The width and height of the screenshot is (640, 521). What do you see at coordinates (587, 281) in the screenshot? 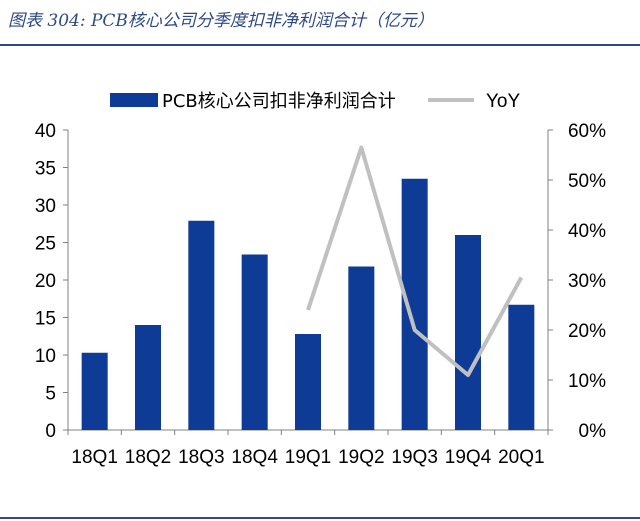
I see `right-tick-label: 30%` at bounding box center [587, 281].